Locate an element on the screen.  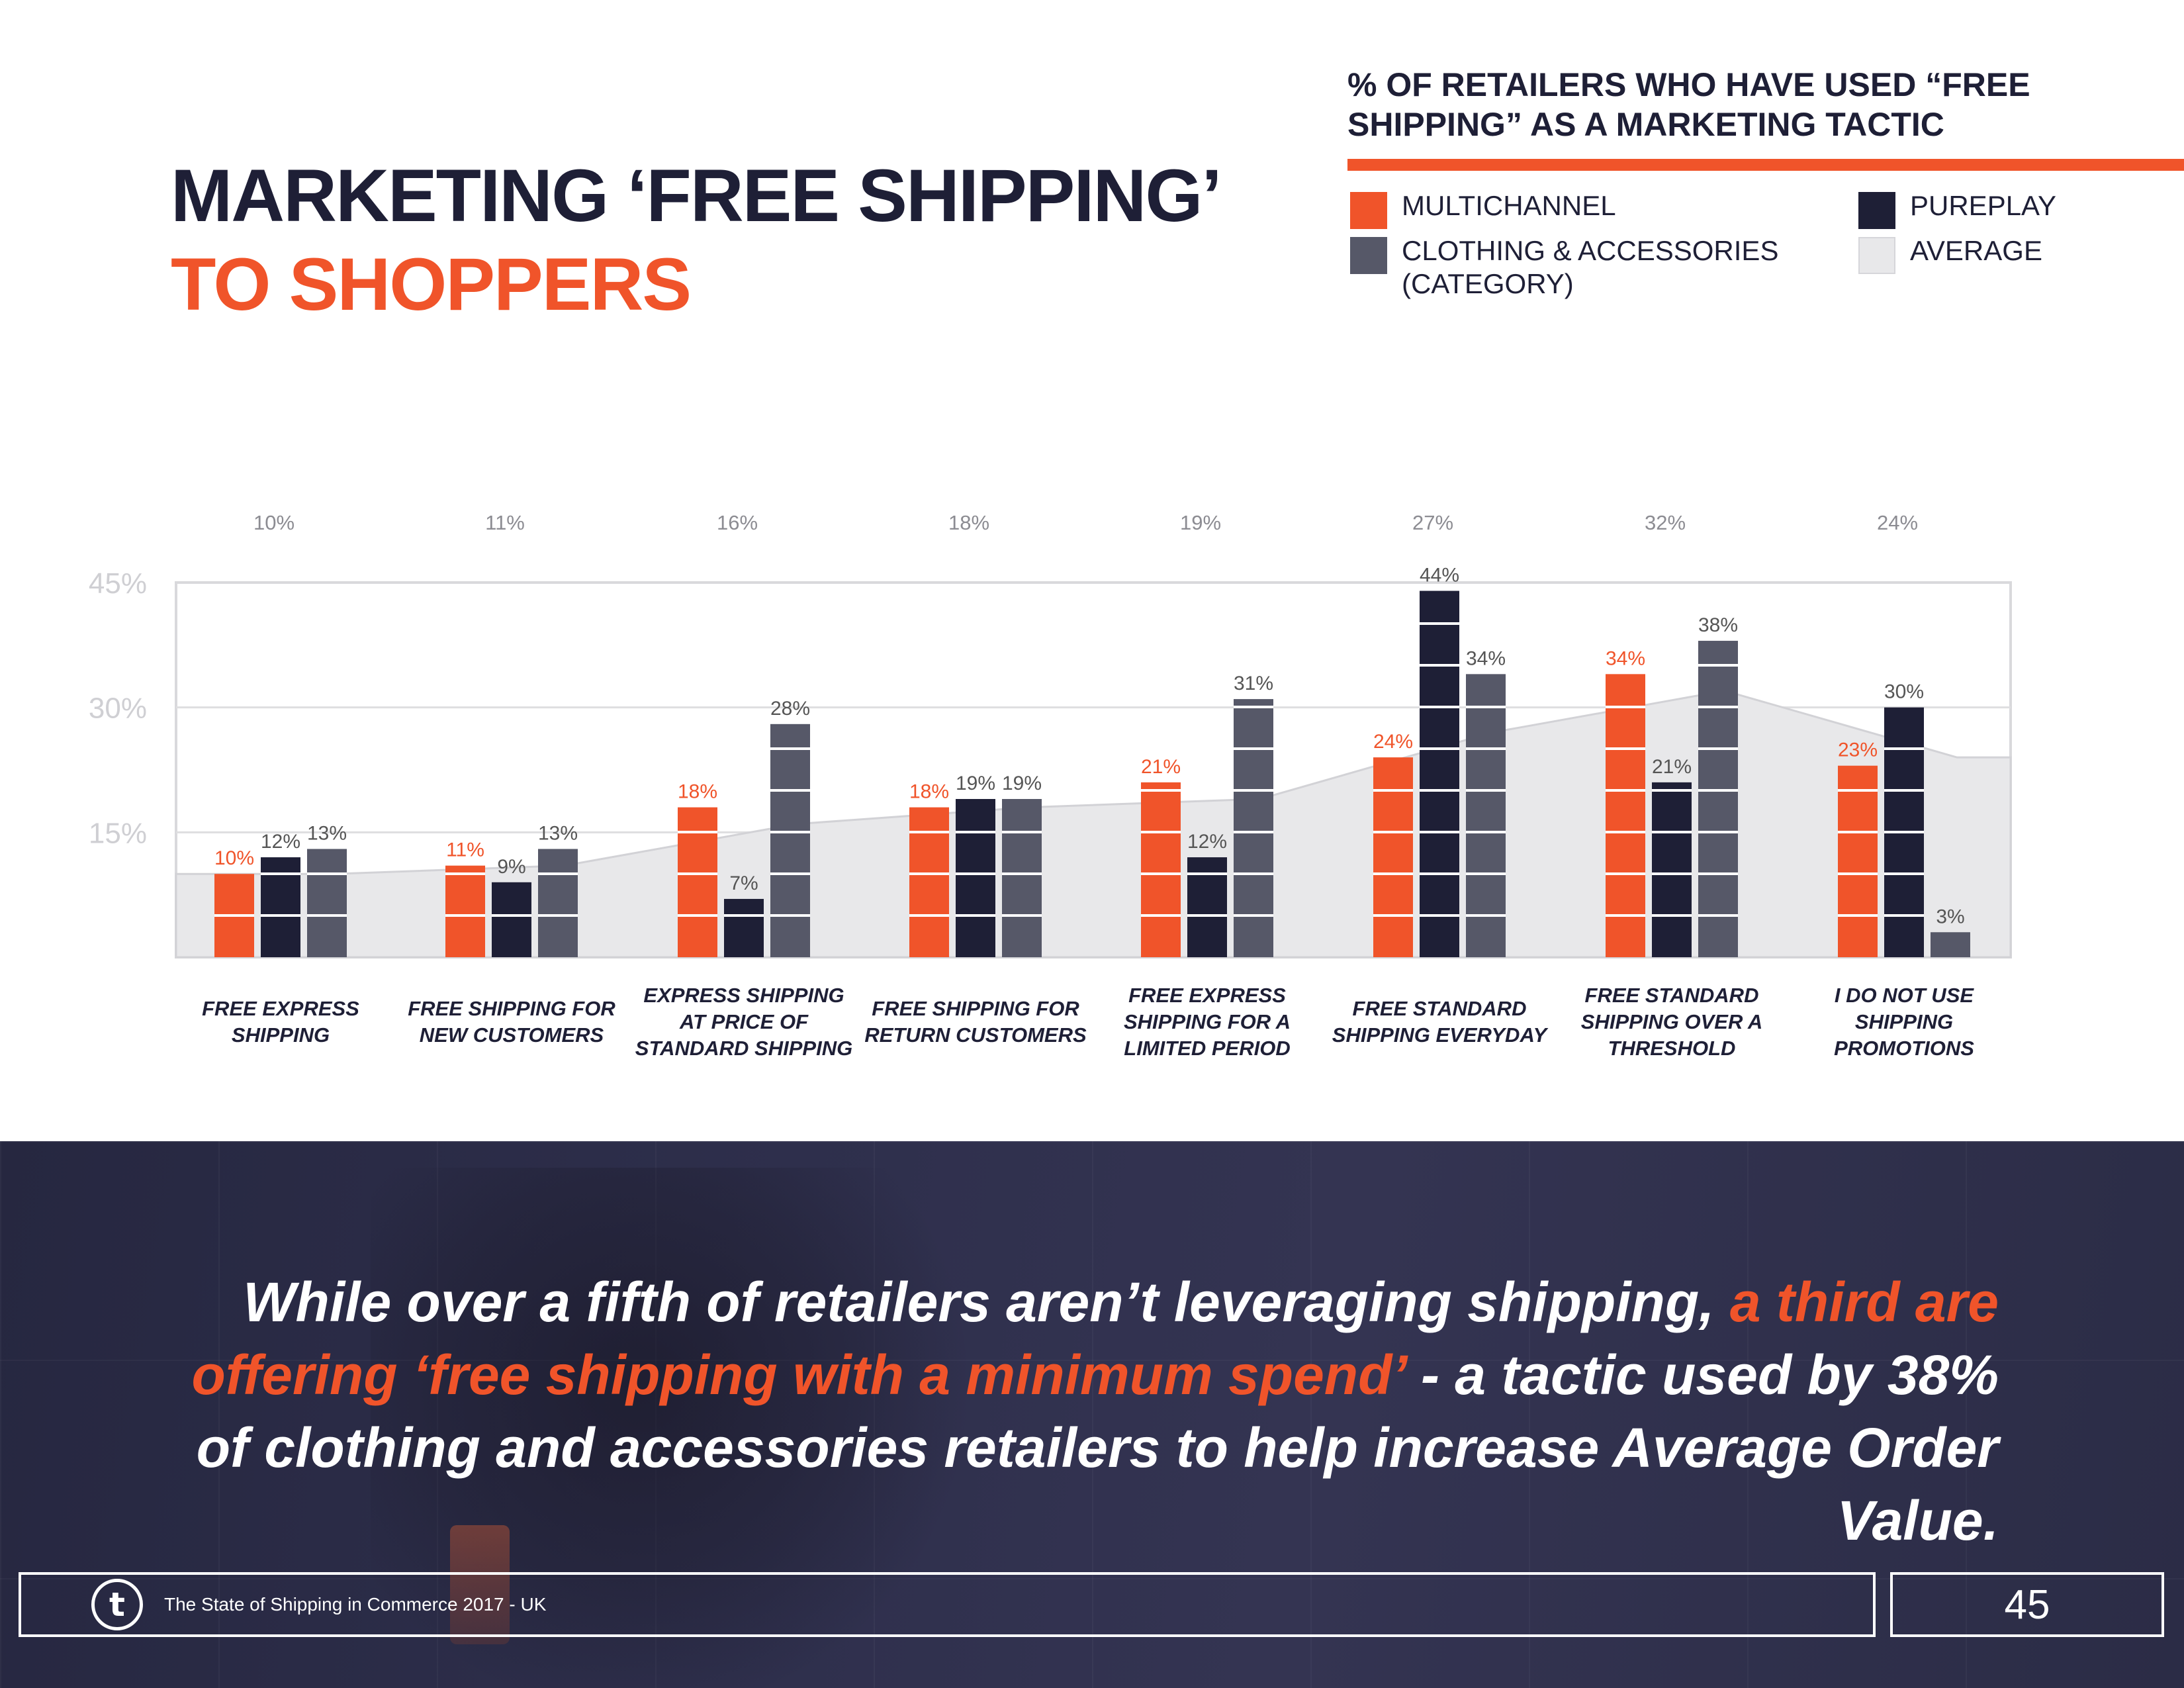
legend-swatch-multichannel is located at coordinates (1368, 210).